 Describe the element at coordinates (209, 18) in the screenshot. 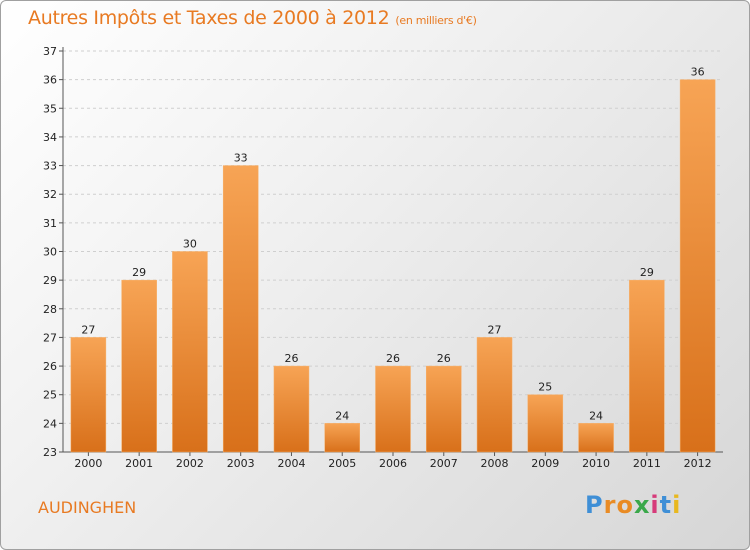

I see `chart-title-text: Autres Impôts et Taxes de 2000 à 2012` at that location.